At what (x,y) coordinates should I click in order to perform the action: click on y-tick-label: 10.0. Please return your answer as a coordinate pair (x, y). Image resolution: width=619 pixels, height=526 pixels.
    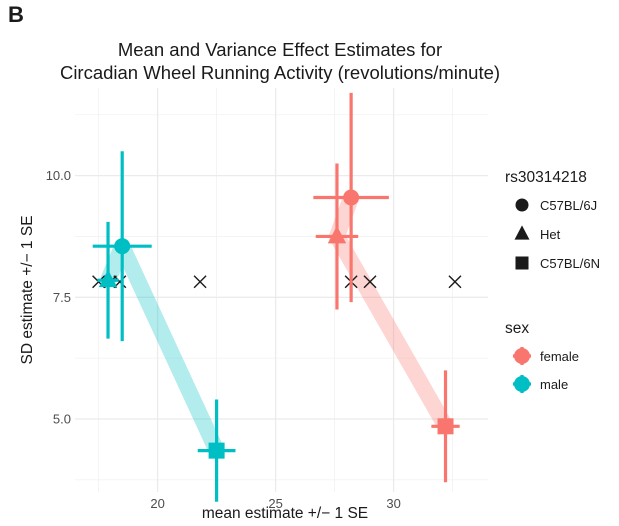
    Looking at the image, I should click on (58, 175).